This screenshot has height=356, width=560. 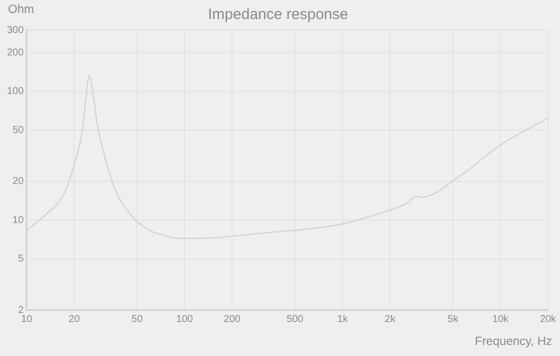 I want to click on x-tick-label: 20k, so click(x=549, y=319).